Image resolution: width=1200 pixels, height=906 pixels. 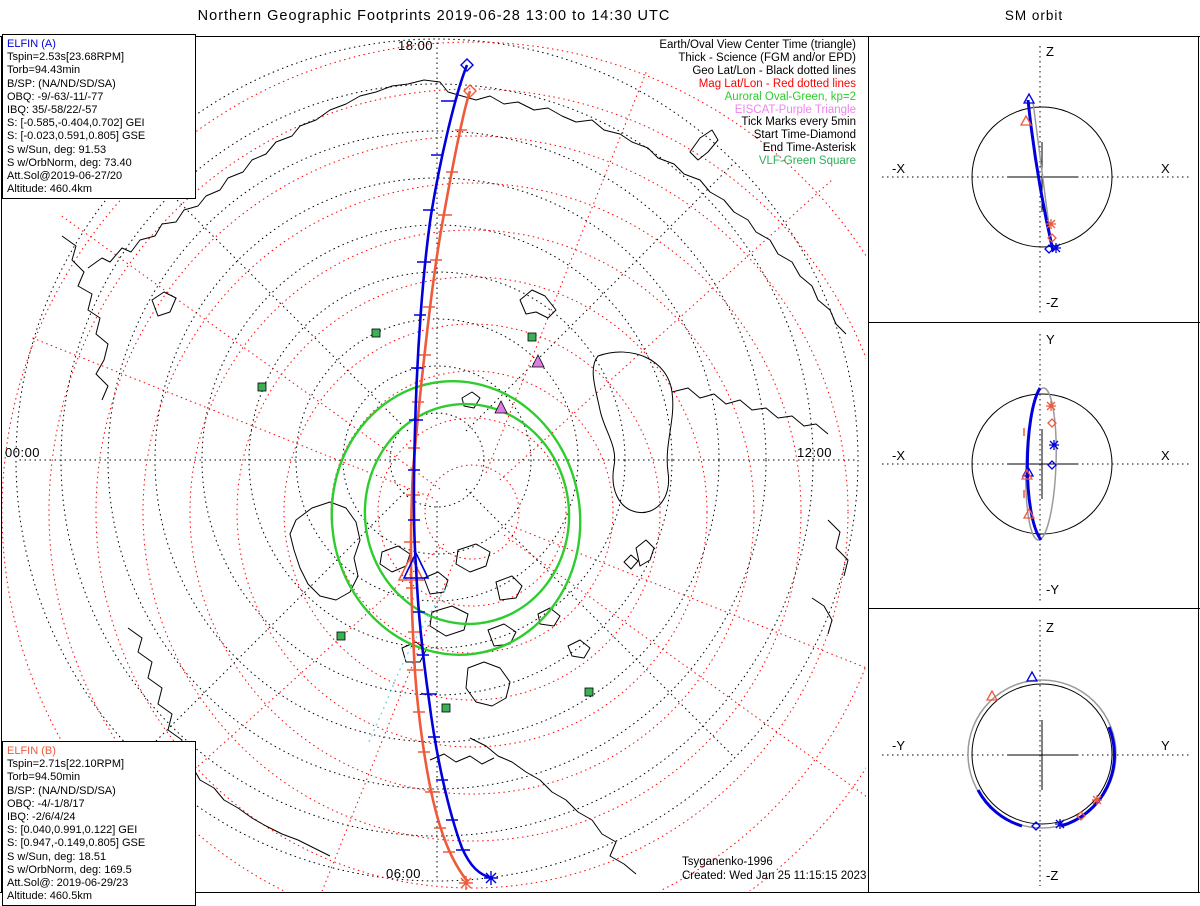 I want to click on frame-right, so click(x=1198, y=464).